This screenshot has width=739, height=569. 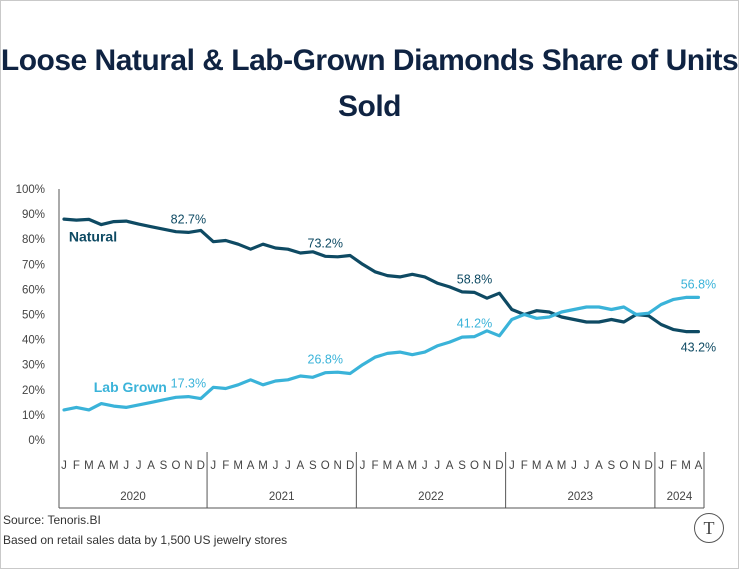 I want to click on y-tick-label: 20%, so click(x=33, y=391).